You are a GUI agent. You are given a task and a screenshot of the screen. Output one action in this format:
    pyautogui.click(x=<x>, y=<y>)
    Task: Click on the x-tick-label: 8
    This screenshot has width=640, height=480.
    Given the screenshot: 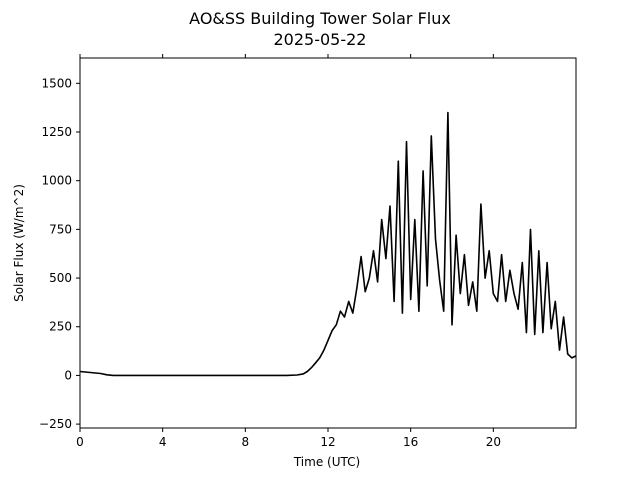 What is the action you would take?
    pyautogui.click(x=246, y=442)
    